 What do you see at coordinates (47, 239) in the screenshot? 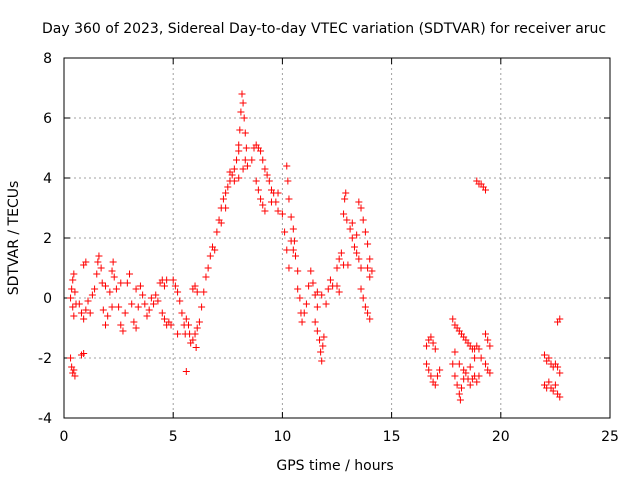
I see `y-tick-label: 2` at bounding box center [47, 239].